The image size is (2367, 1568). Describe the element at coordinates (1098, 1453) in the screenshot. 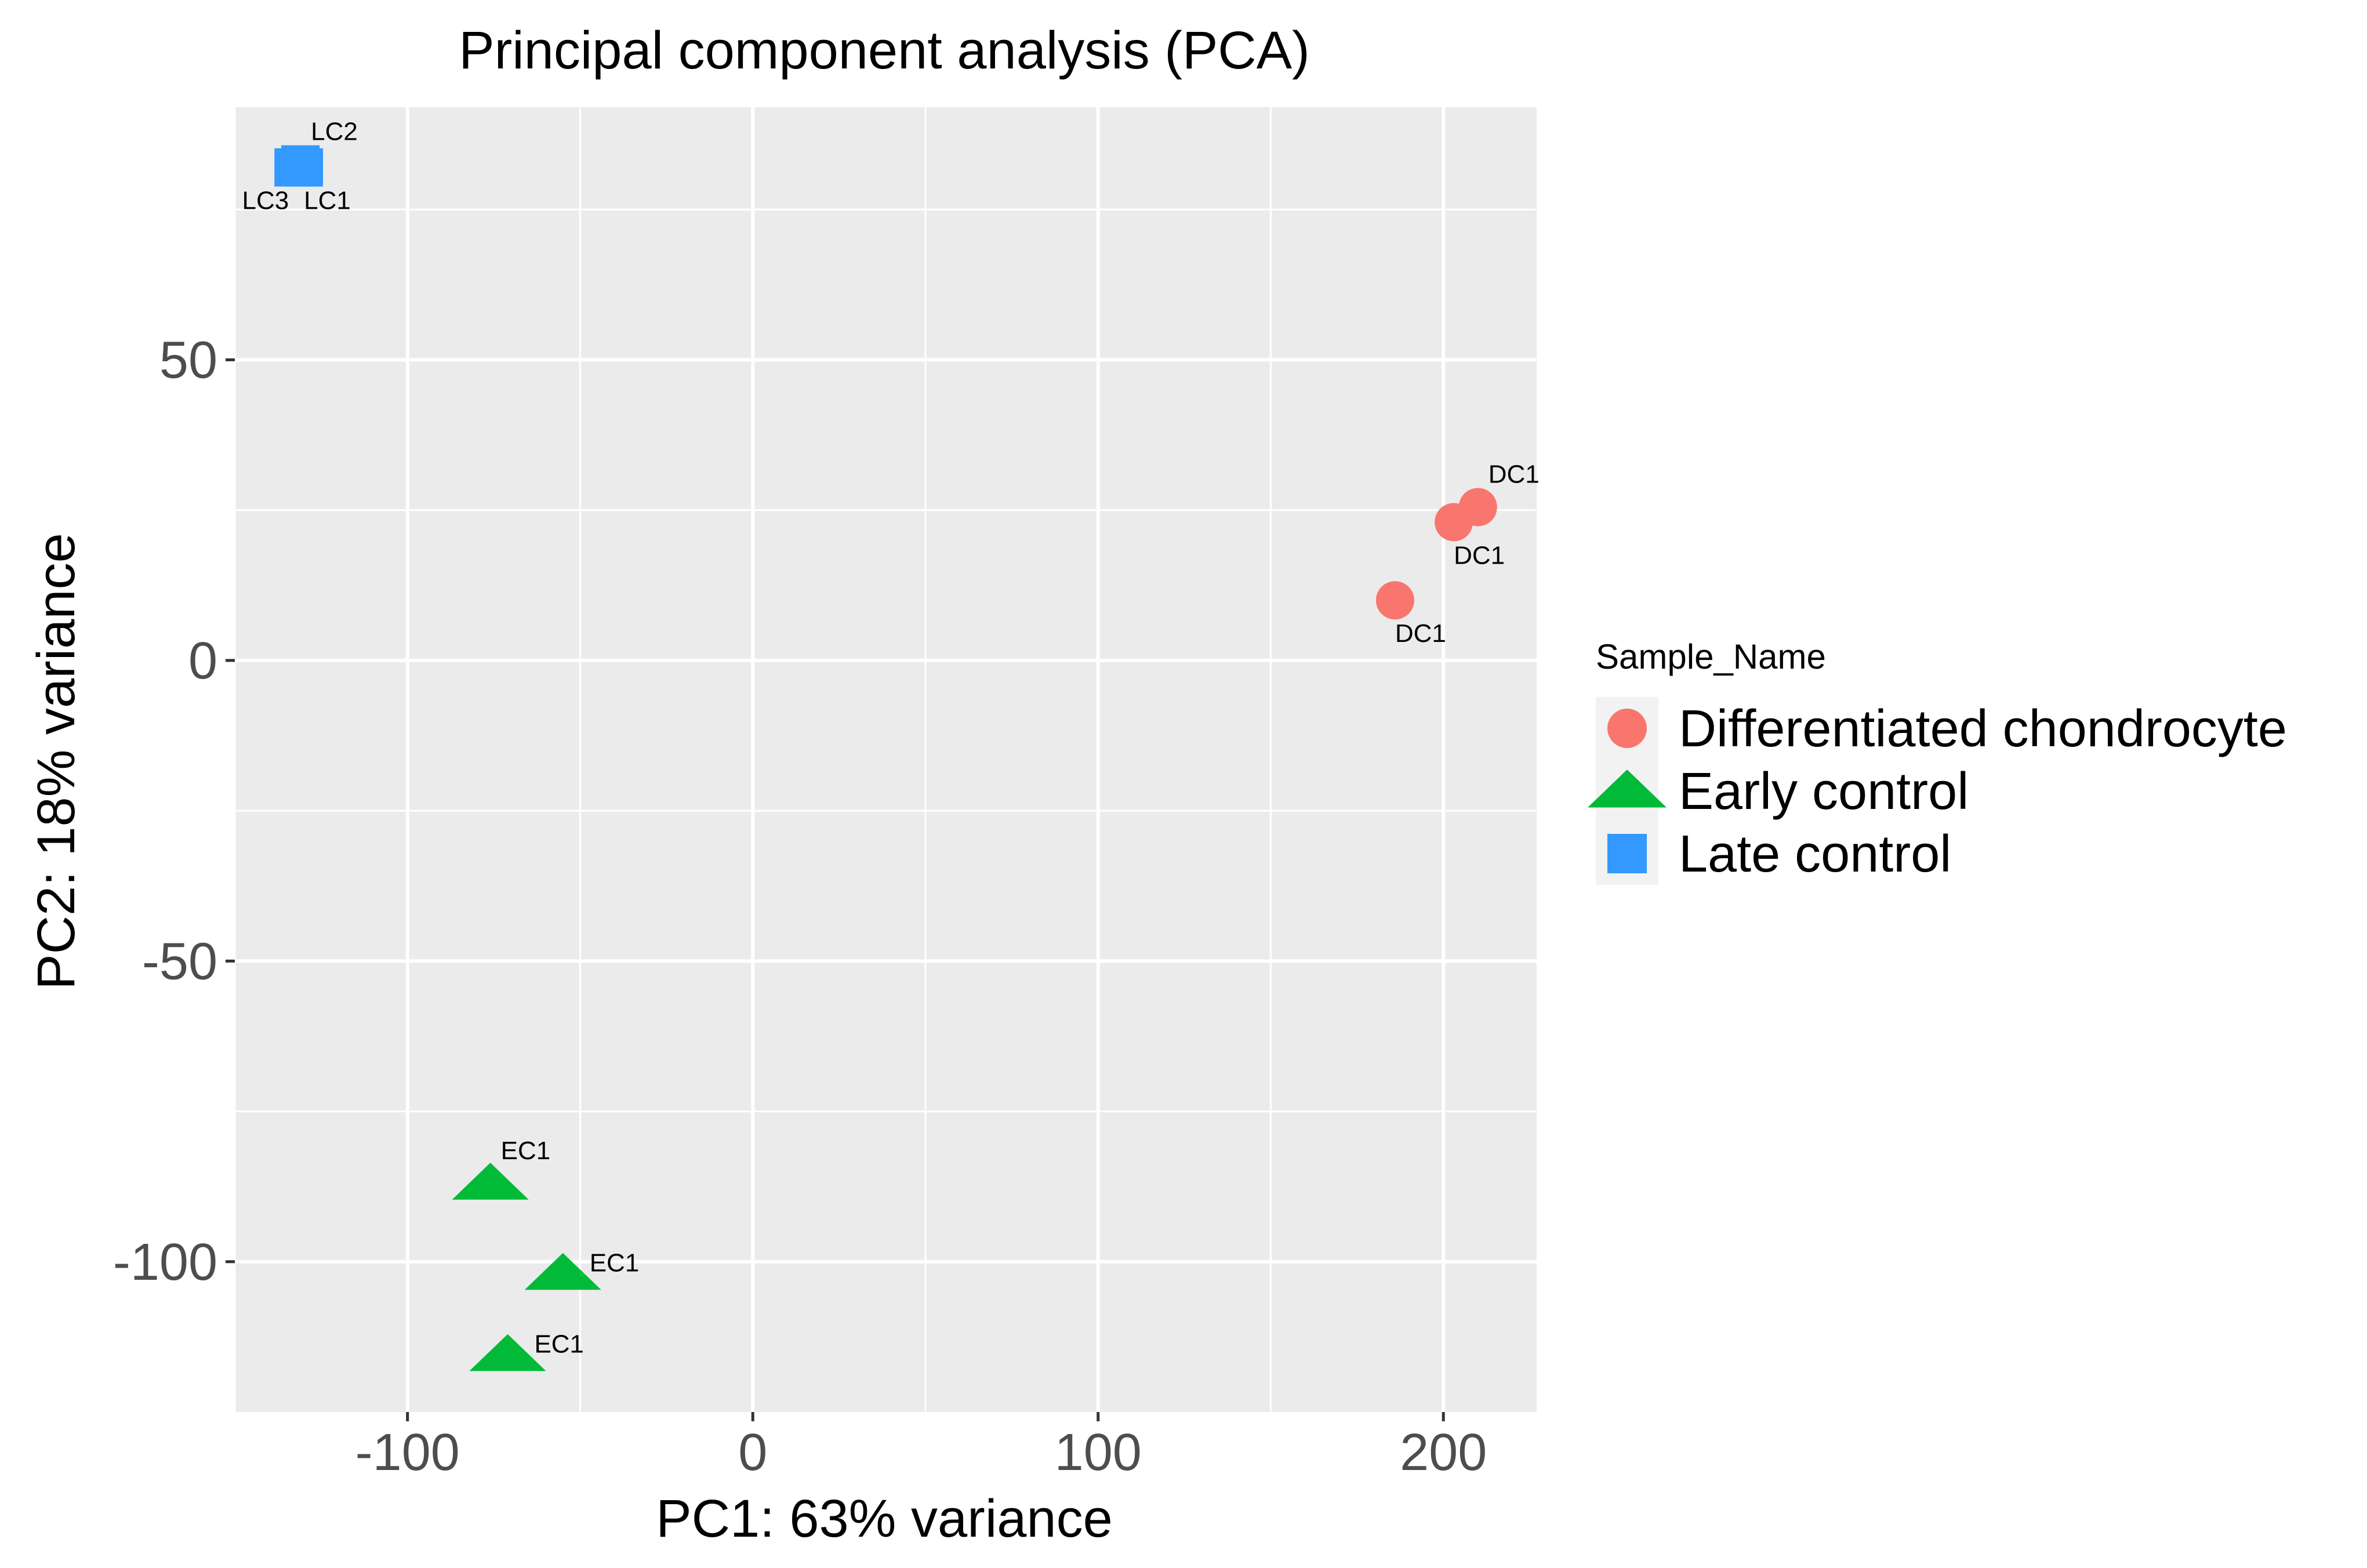

I see `x-tick-label: 100` at that location.